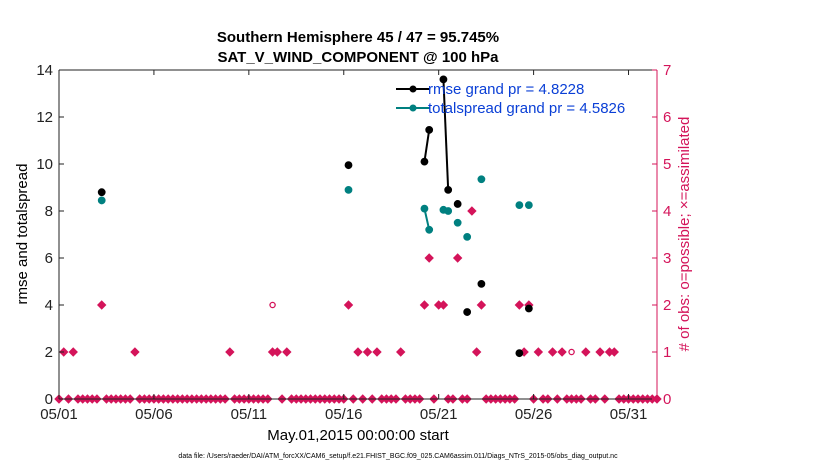  What do you see at coordinates (44, 70) in the screenshot?
I see `y-tick-left-label: 14` at bounding box center [44, 70].